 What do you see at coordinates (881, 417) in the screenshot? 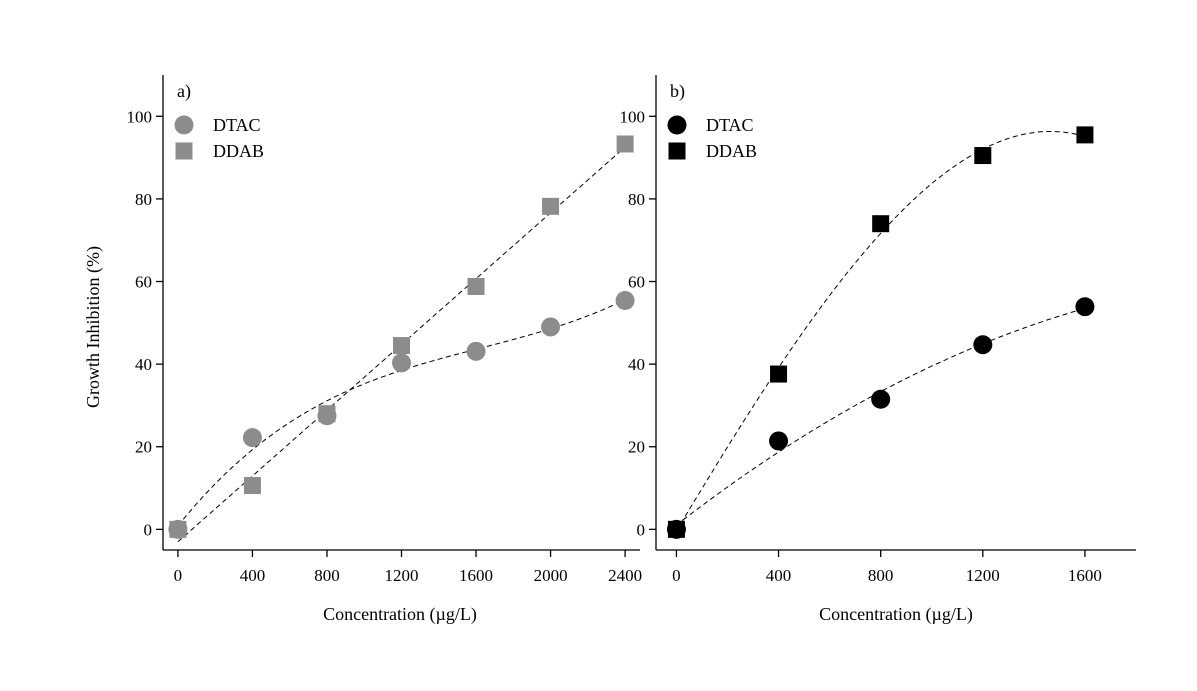
I see `fit-curve-dtac` at bounding box center [881, 417].